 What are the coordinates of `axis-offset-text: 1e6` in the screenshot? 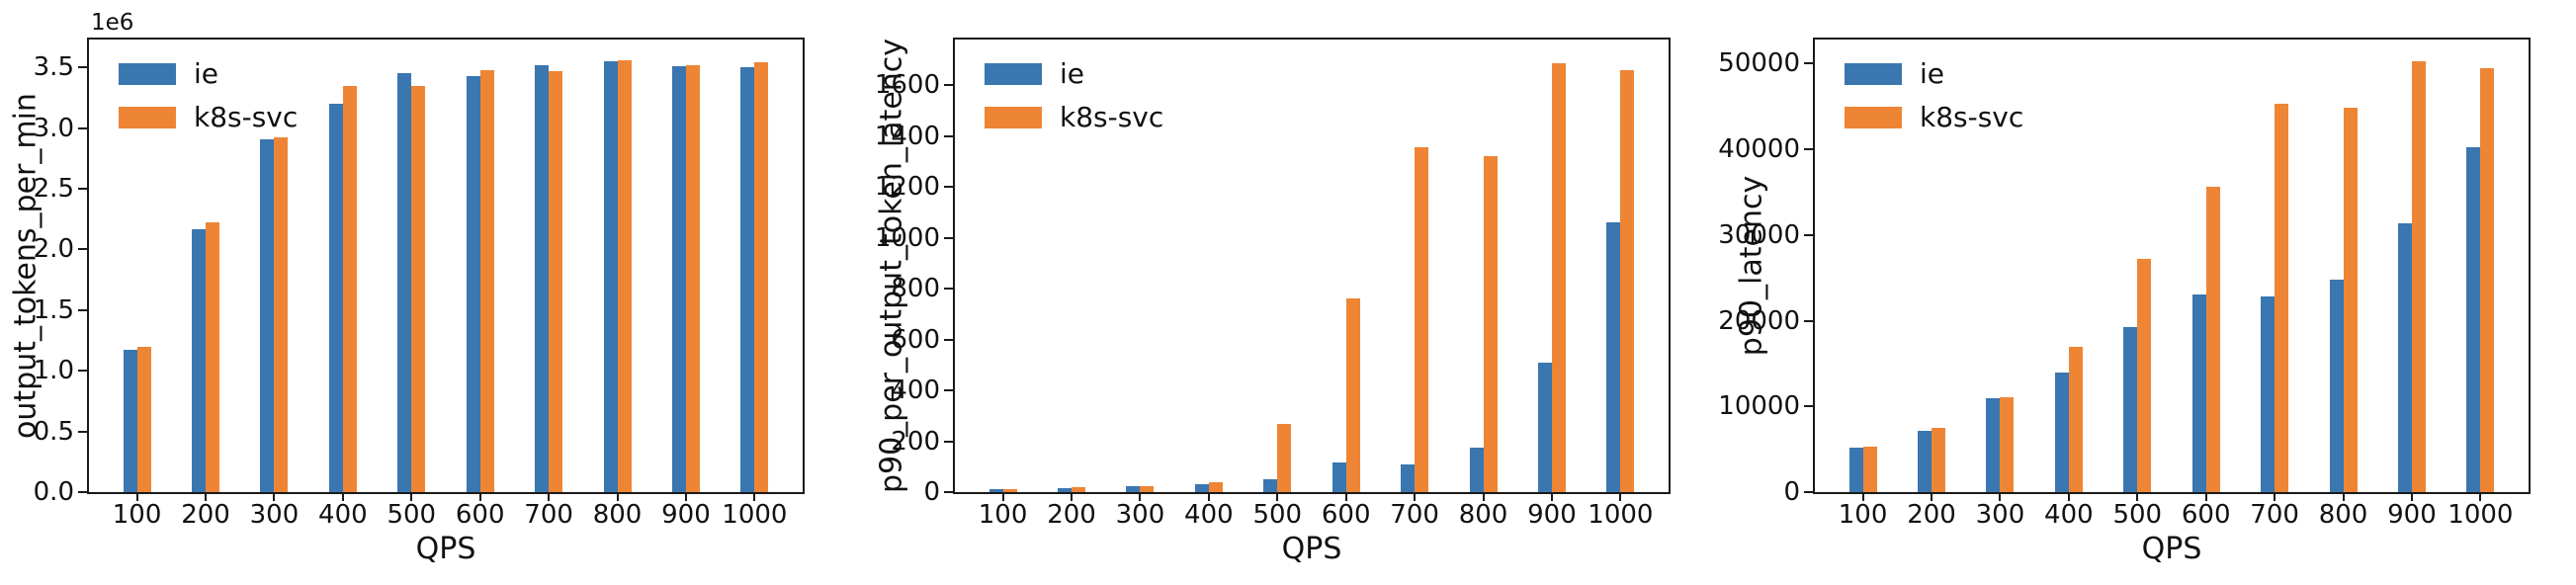 It's located at (112, 23).